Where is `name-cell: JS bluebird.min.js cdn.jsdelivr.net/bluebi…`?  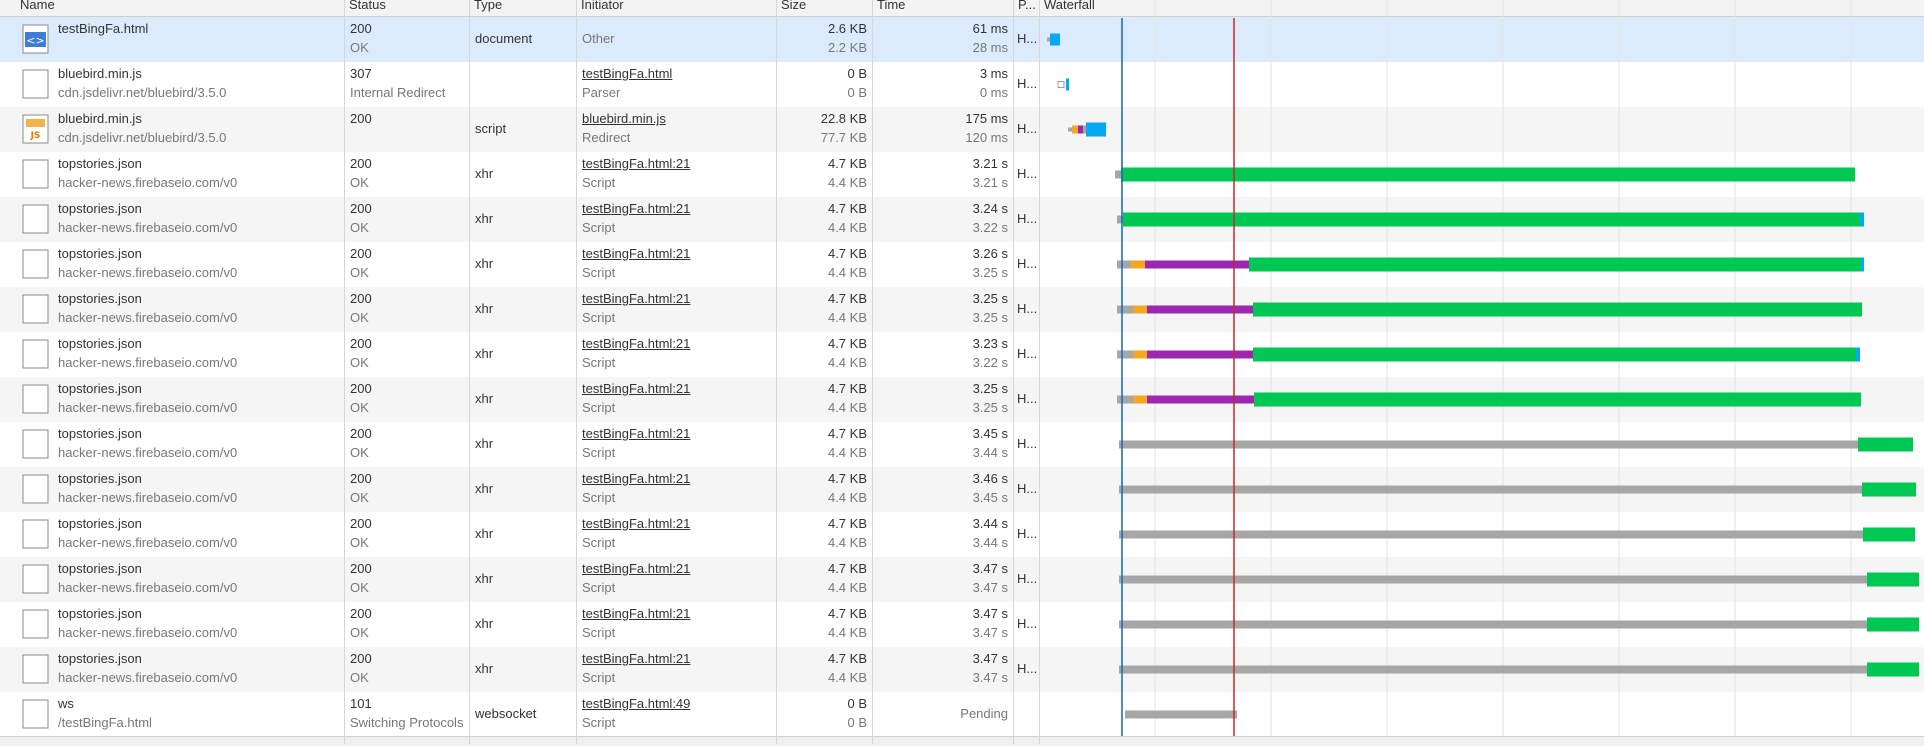 name-cell: JS bluebird.min.js cdn.jsdelivr.net/bluebi… is located at coordinates (172, 129).